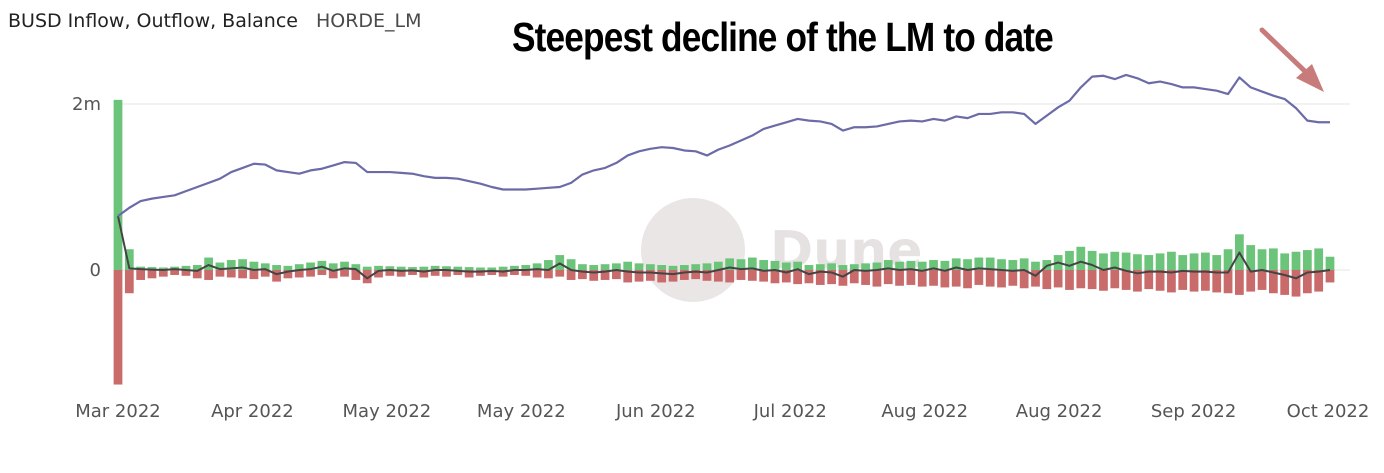 The width and height of the screenshot is (1384, 473). Describe the element at coordinates (724, 247) in the screenshot. I see `net-flow-line` at that location.